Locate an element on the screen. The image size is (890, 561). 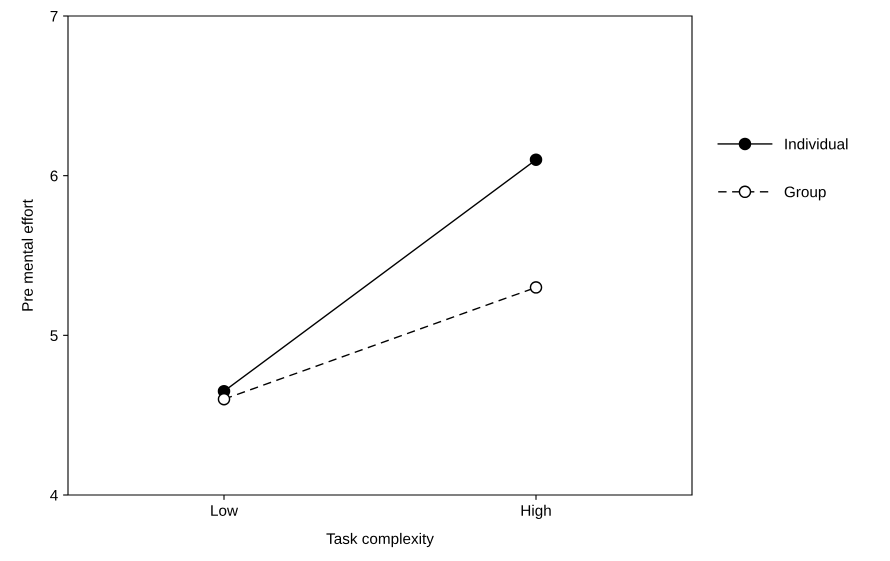
legend-label: Group is located at coordinates (805, 193).